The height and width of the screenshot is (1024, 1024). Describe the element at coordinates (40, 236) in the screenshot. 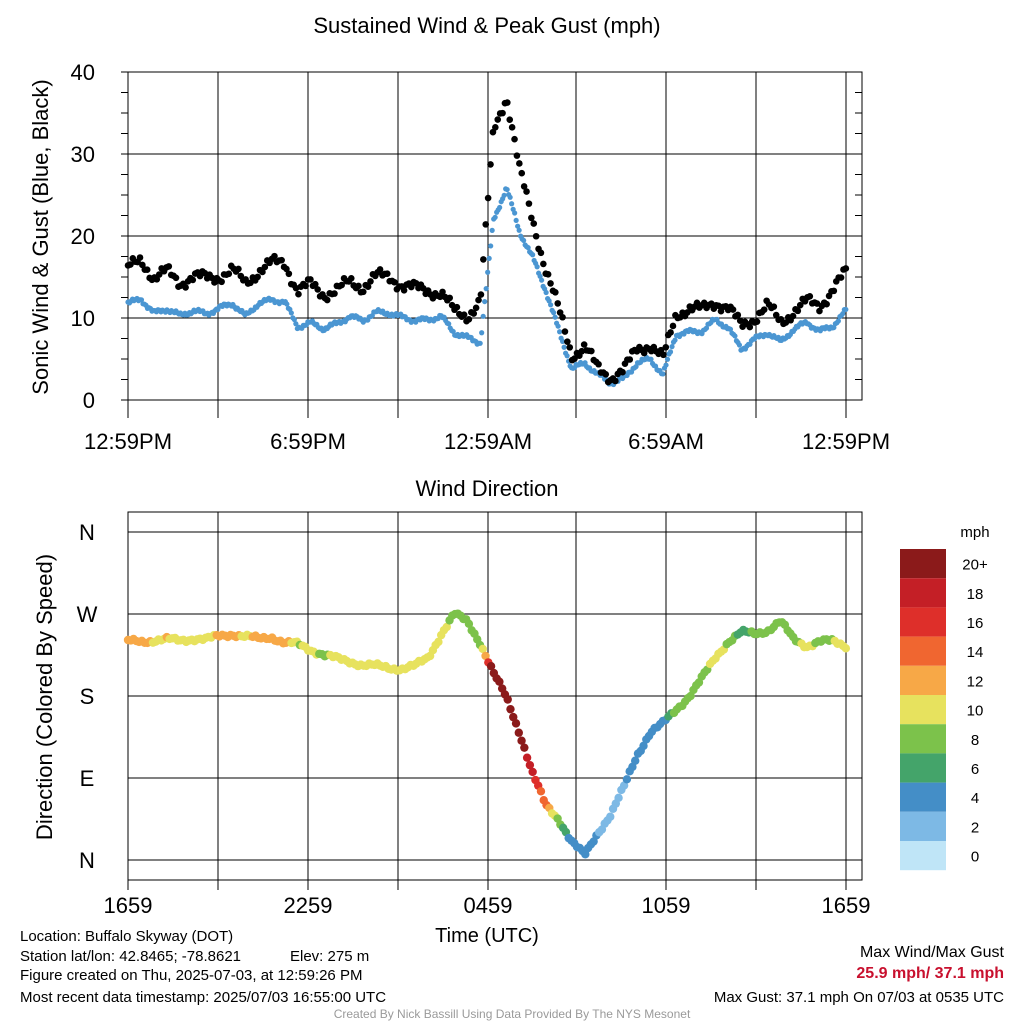

I see `top-y-axis-label: Sonic Wind & Gust (Blue, Black)` at that location.